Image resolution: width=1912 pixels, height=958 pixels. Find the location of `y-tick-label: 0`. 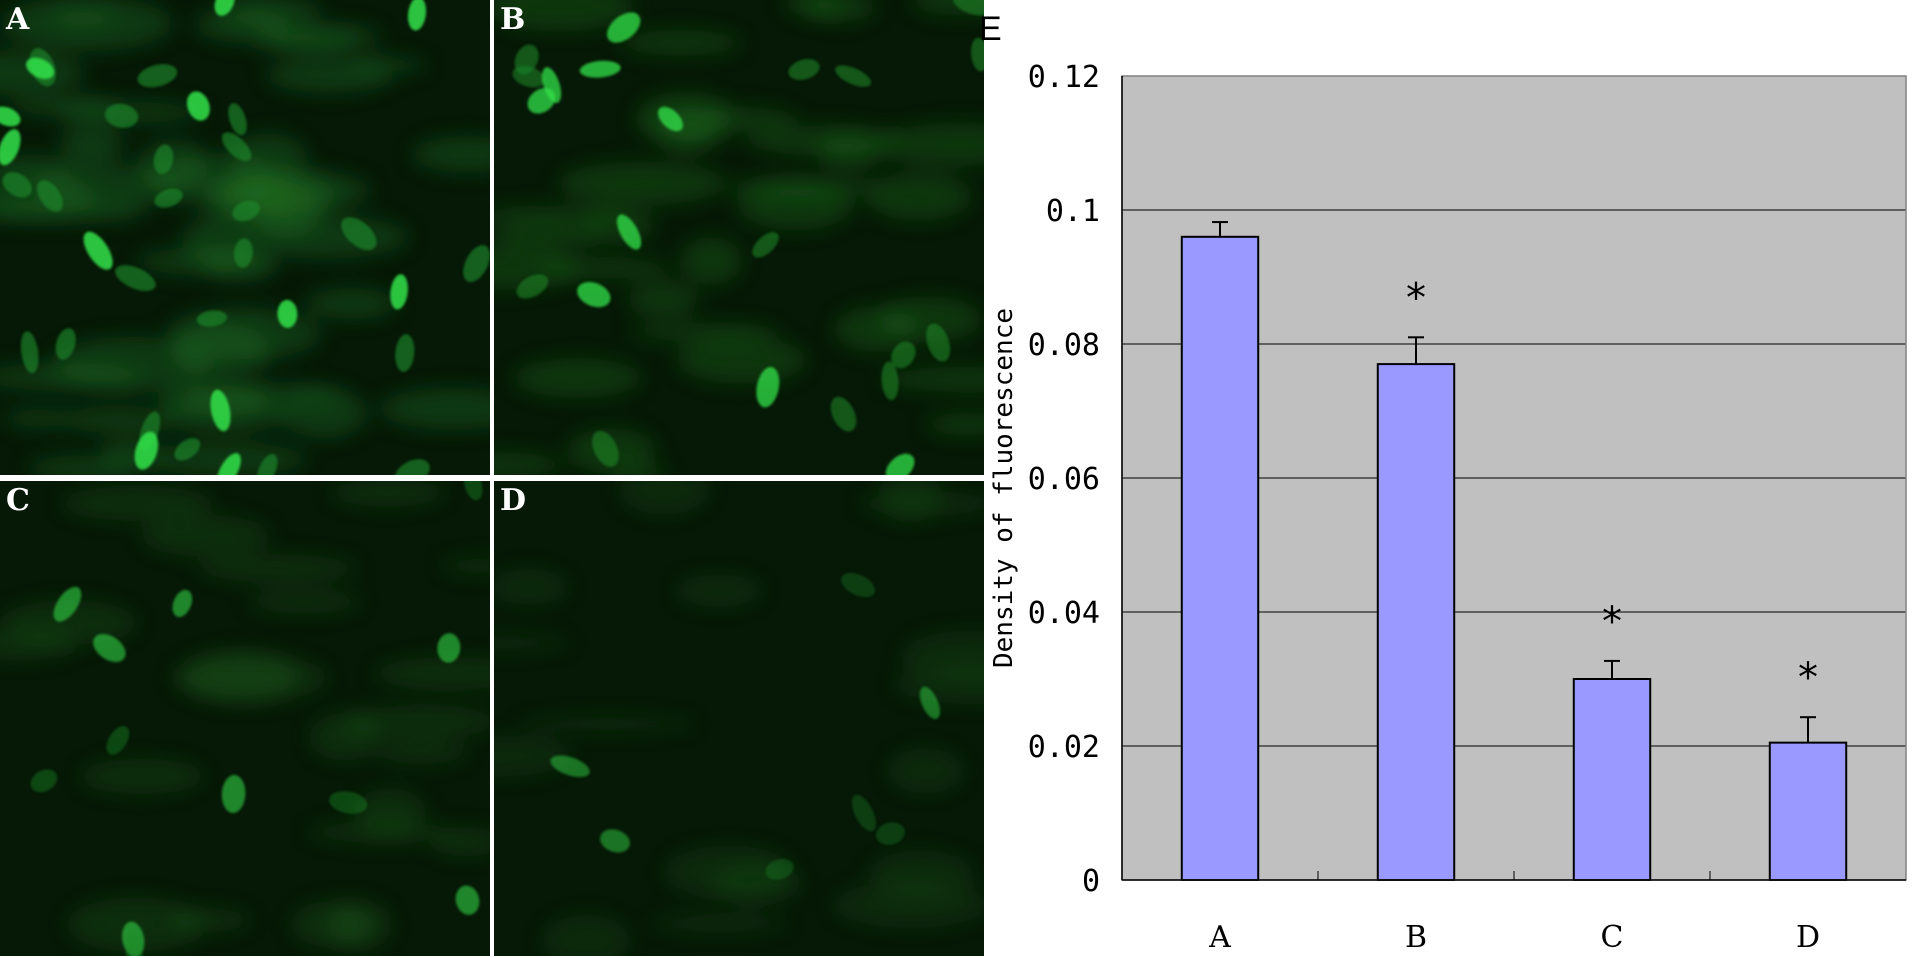

y-tick-label: 0 is located at coordinates (1091, 881).